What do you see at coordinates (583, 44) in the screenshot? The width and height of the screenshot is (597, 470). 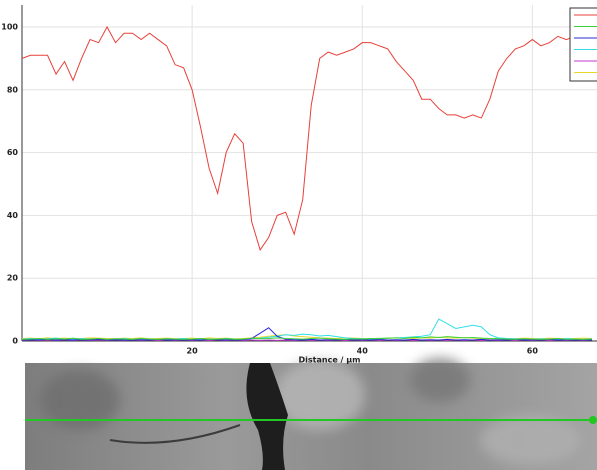 I see `legend-box` at bounding box center [583, 44].